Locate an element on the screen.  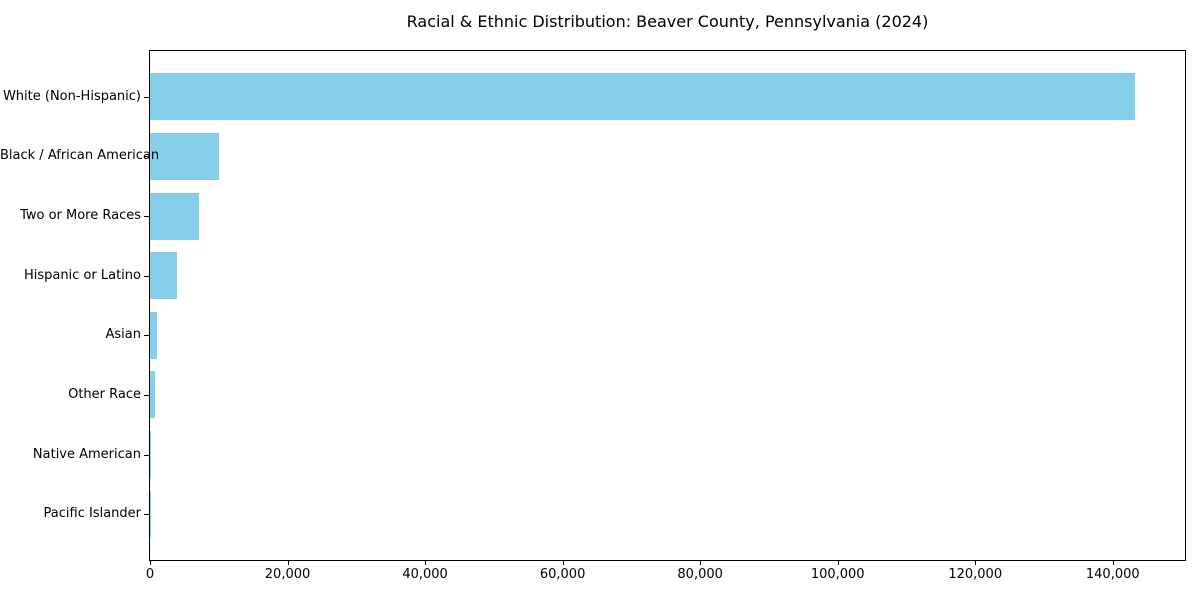
y-tick-label-white-non-hispanic: White (Non-Hispanic) is located at coordinates (71, 96).